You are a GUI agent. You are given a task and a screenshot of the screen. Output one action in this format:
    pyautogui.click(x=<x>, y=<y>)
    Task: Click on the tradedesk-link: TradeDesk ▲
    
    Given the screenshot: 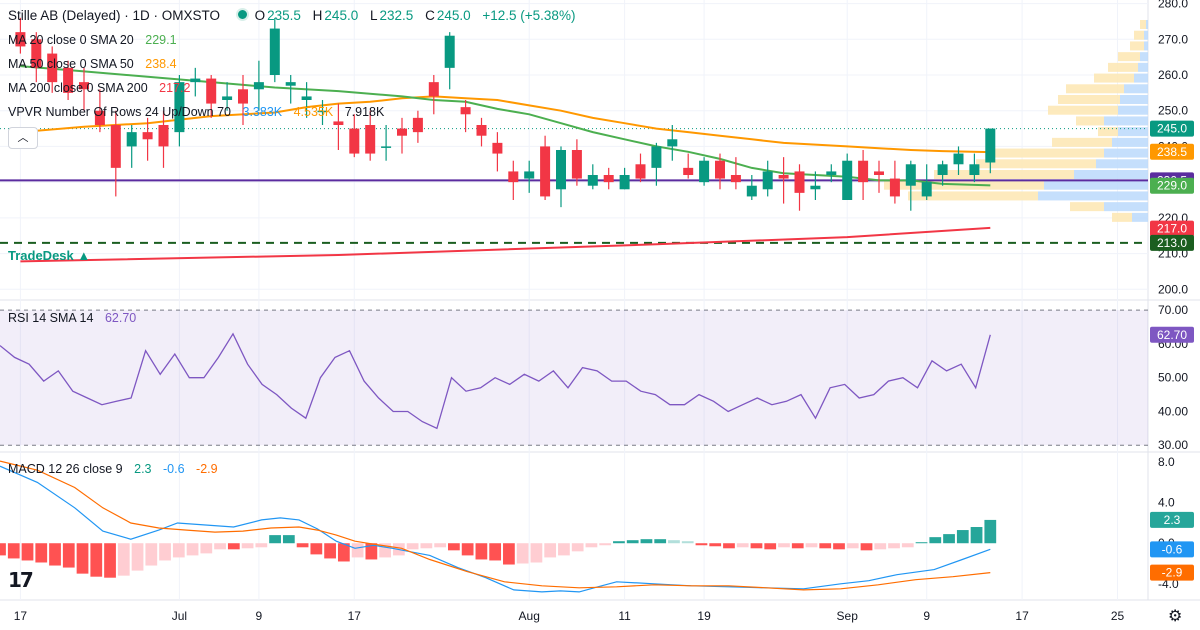 What is the action you would take?
    pyautogui.click(x=49, y=255)
    